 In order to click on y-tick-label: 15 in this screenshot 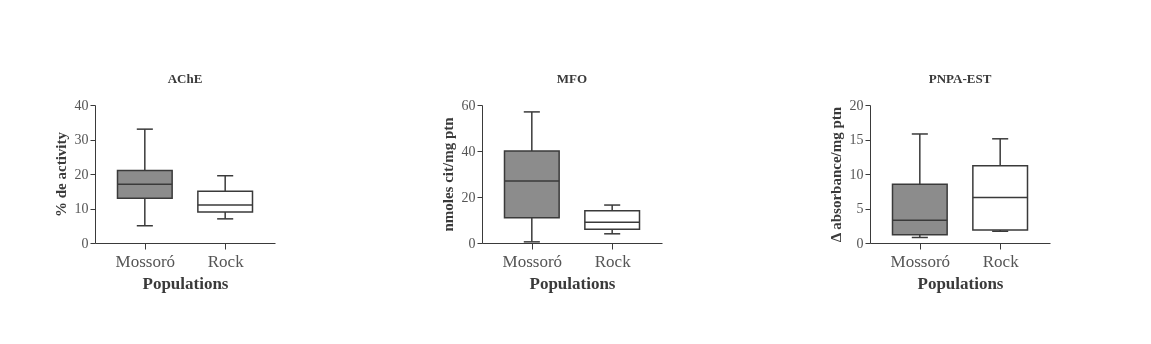, I will do `click(856, 139)`.